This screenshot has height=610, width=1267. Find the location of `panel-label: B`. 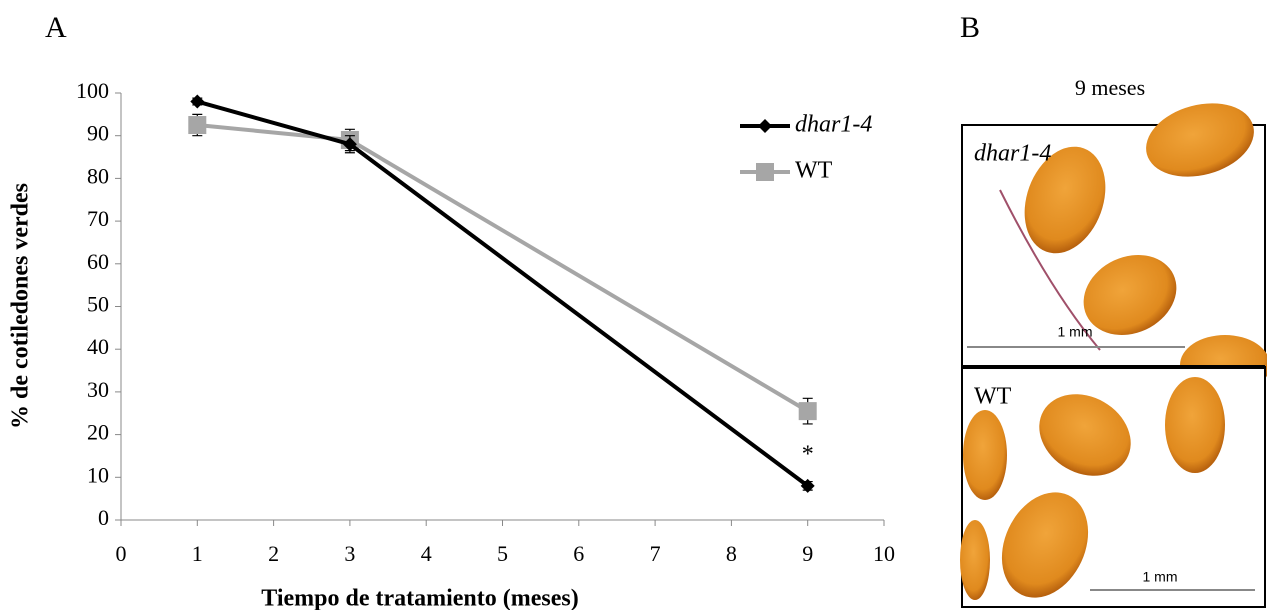

panel-label: B is located at coordinates (970, 27).